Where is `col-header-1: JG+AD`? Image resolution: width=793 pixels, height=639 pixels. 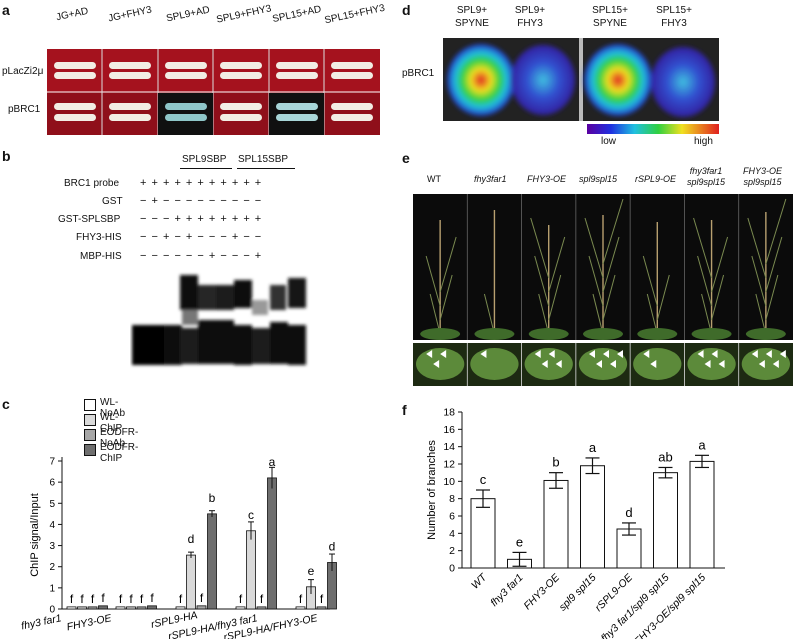
col-header-1: JG+AD is located at coordinates (72, 14).